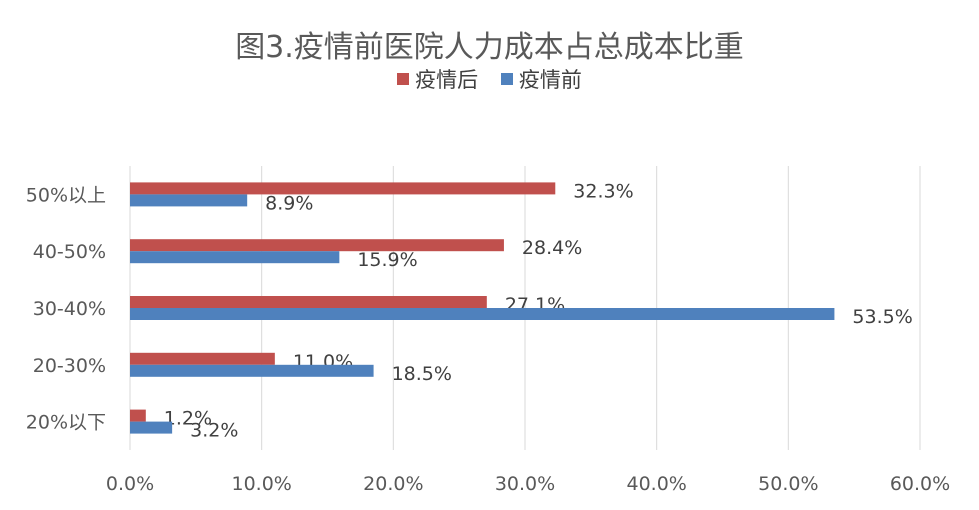 This screenshot has height=510, width=979. Describe the element at coordinates (69, 252) in the screenshot. I see `category-label-1: 40-50%` at that location.